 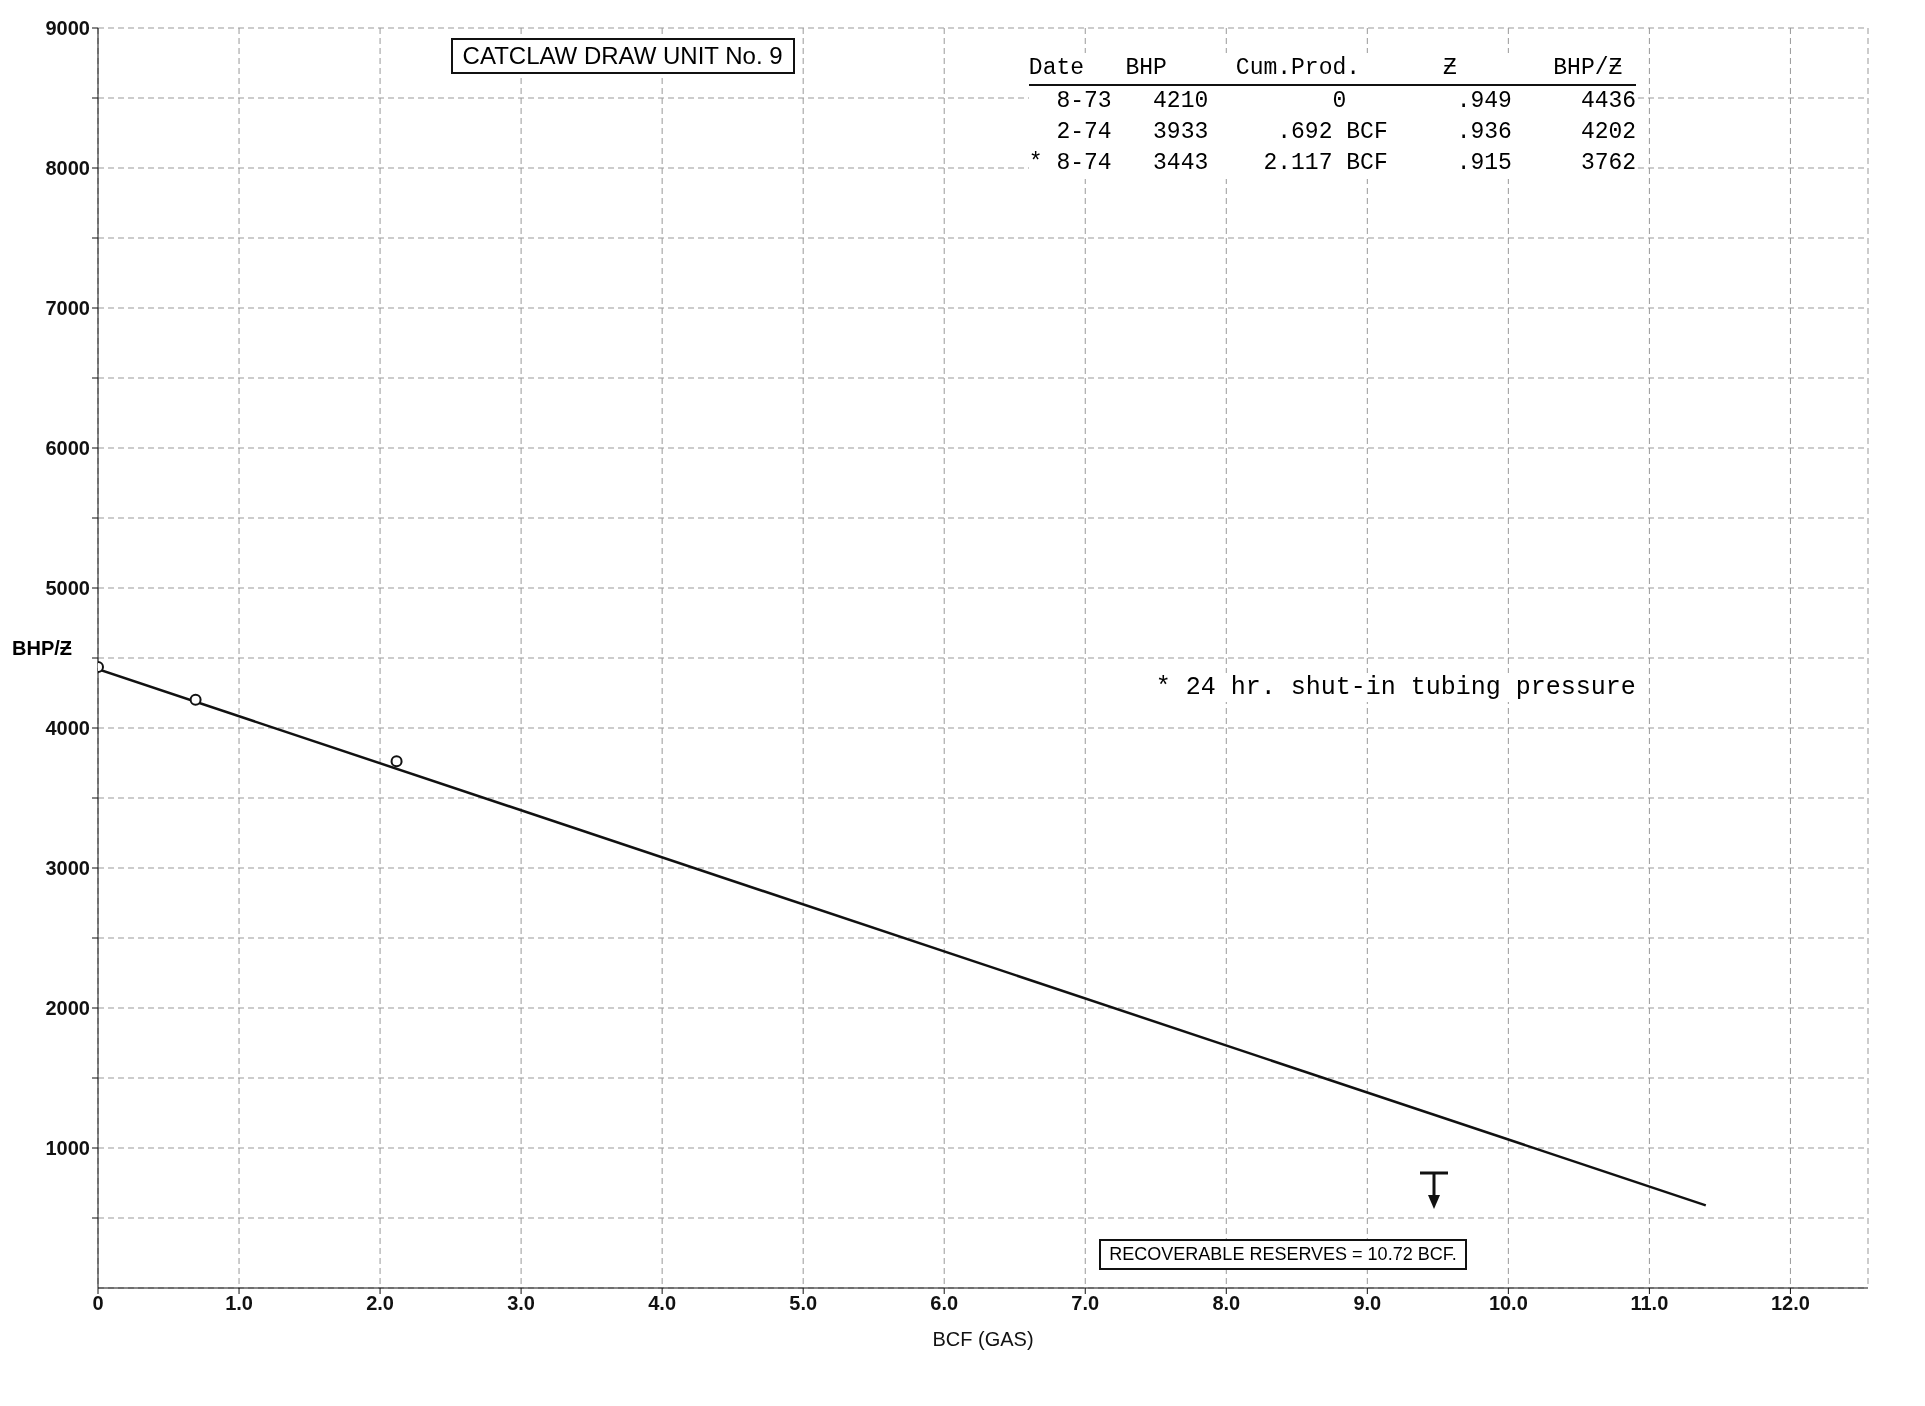 What do you see at coordinates (42, 648) in the screenshot?
I see `y-axis-title: BHP/Ƶ` at bounding box center [42, 648].